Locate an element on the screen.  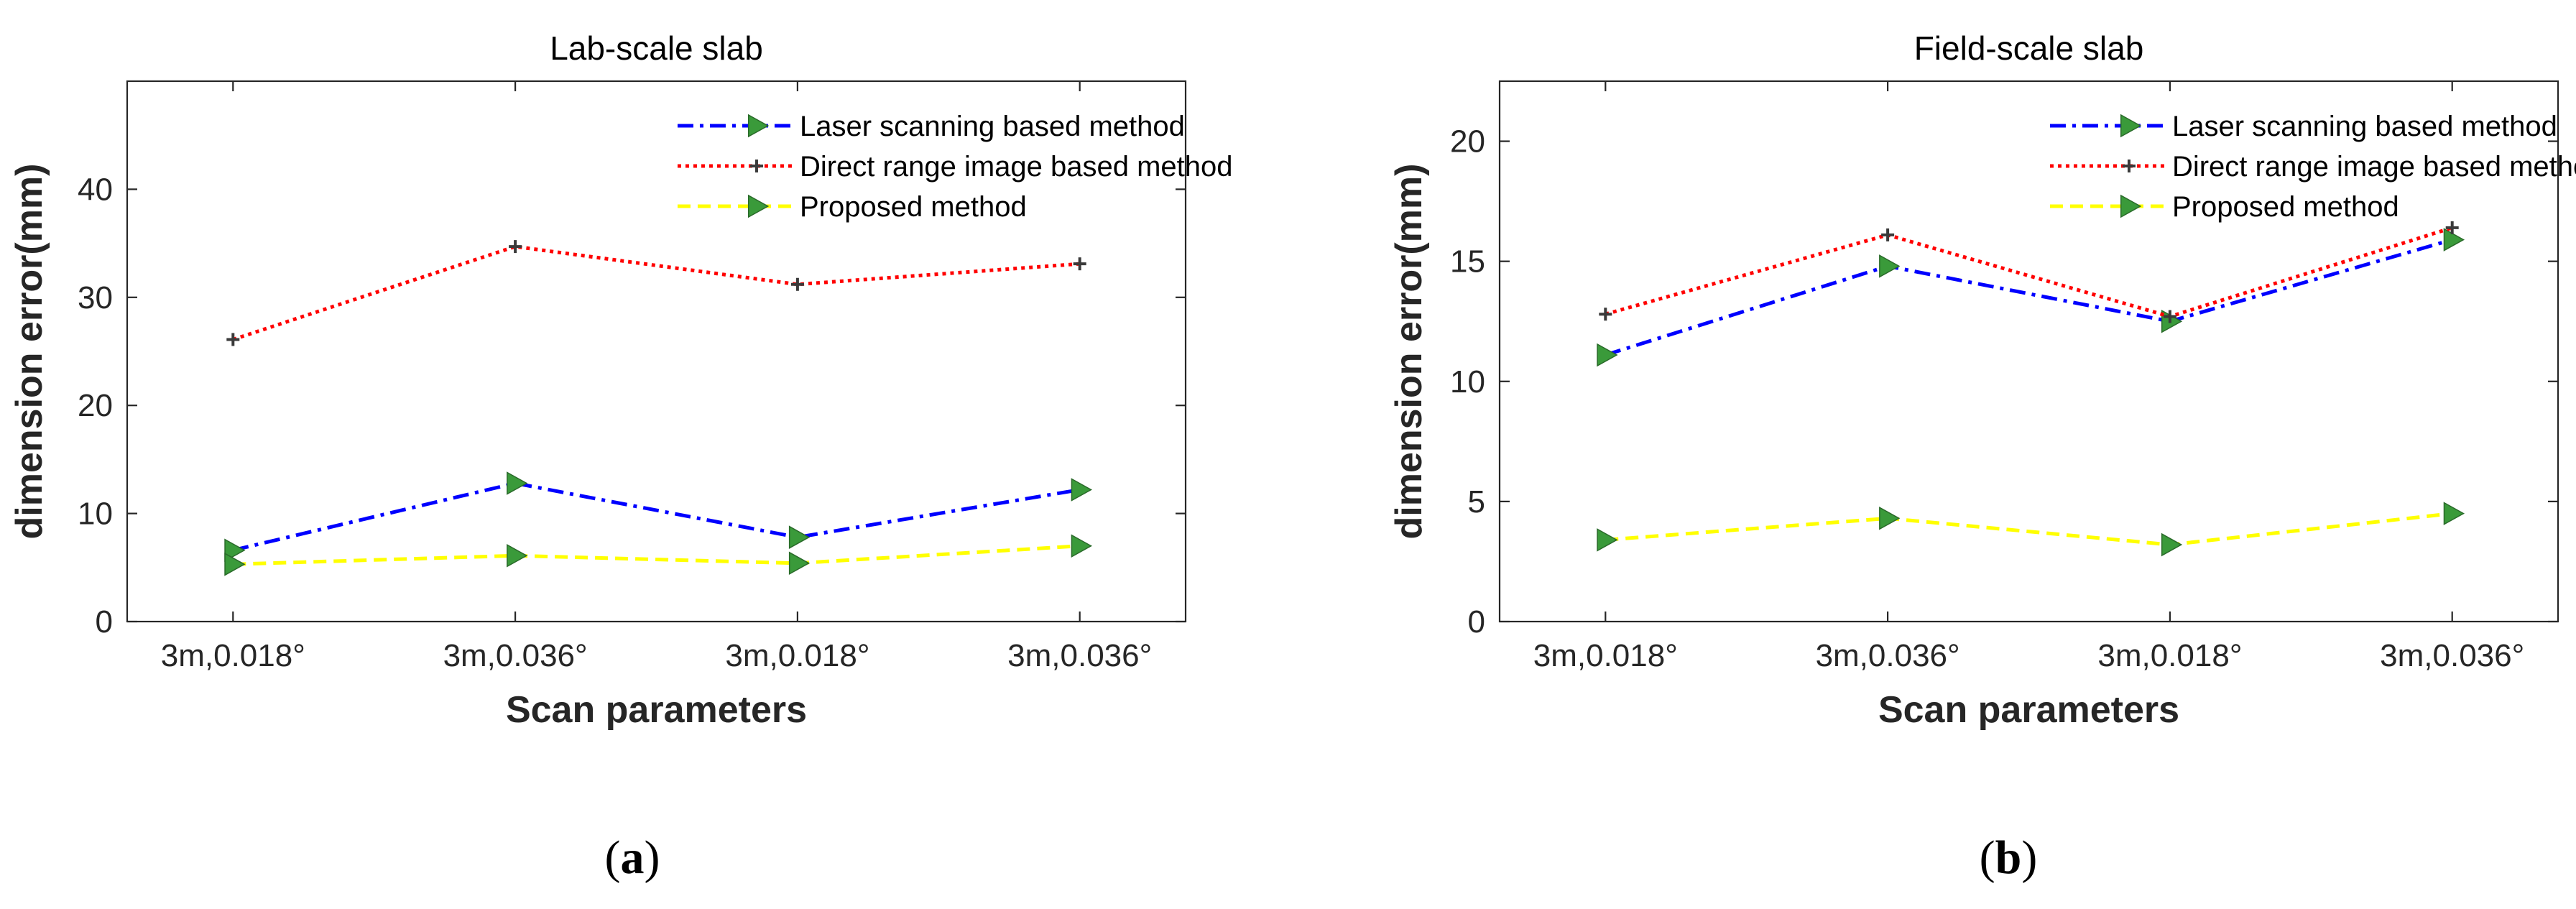
series-laser-scanning-based-method is located at coordinates (658, 517).